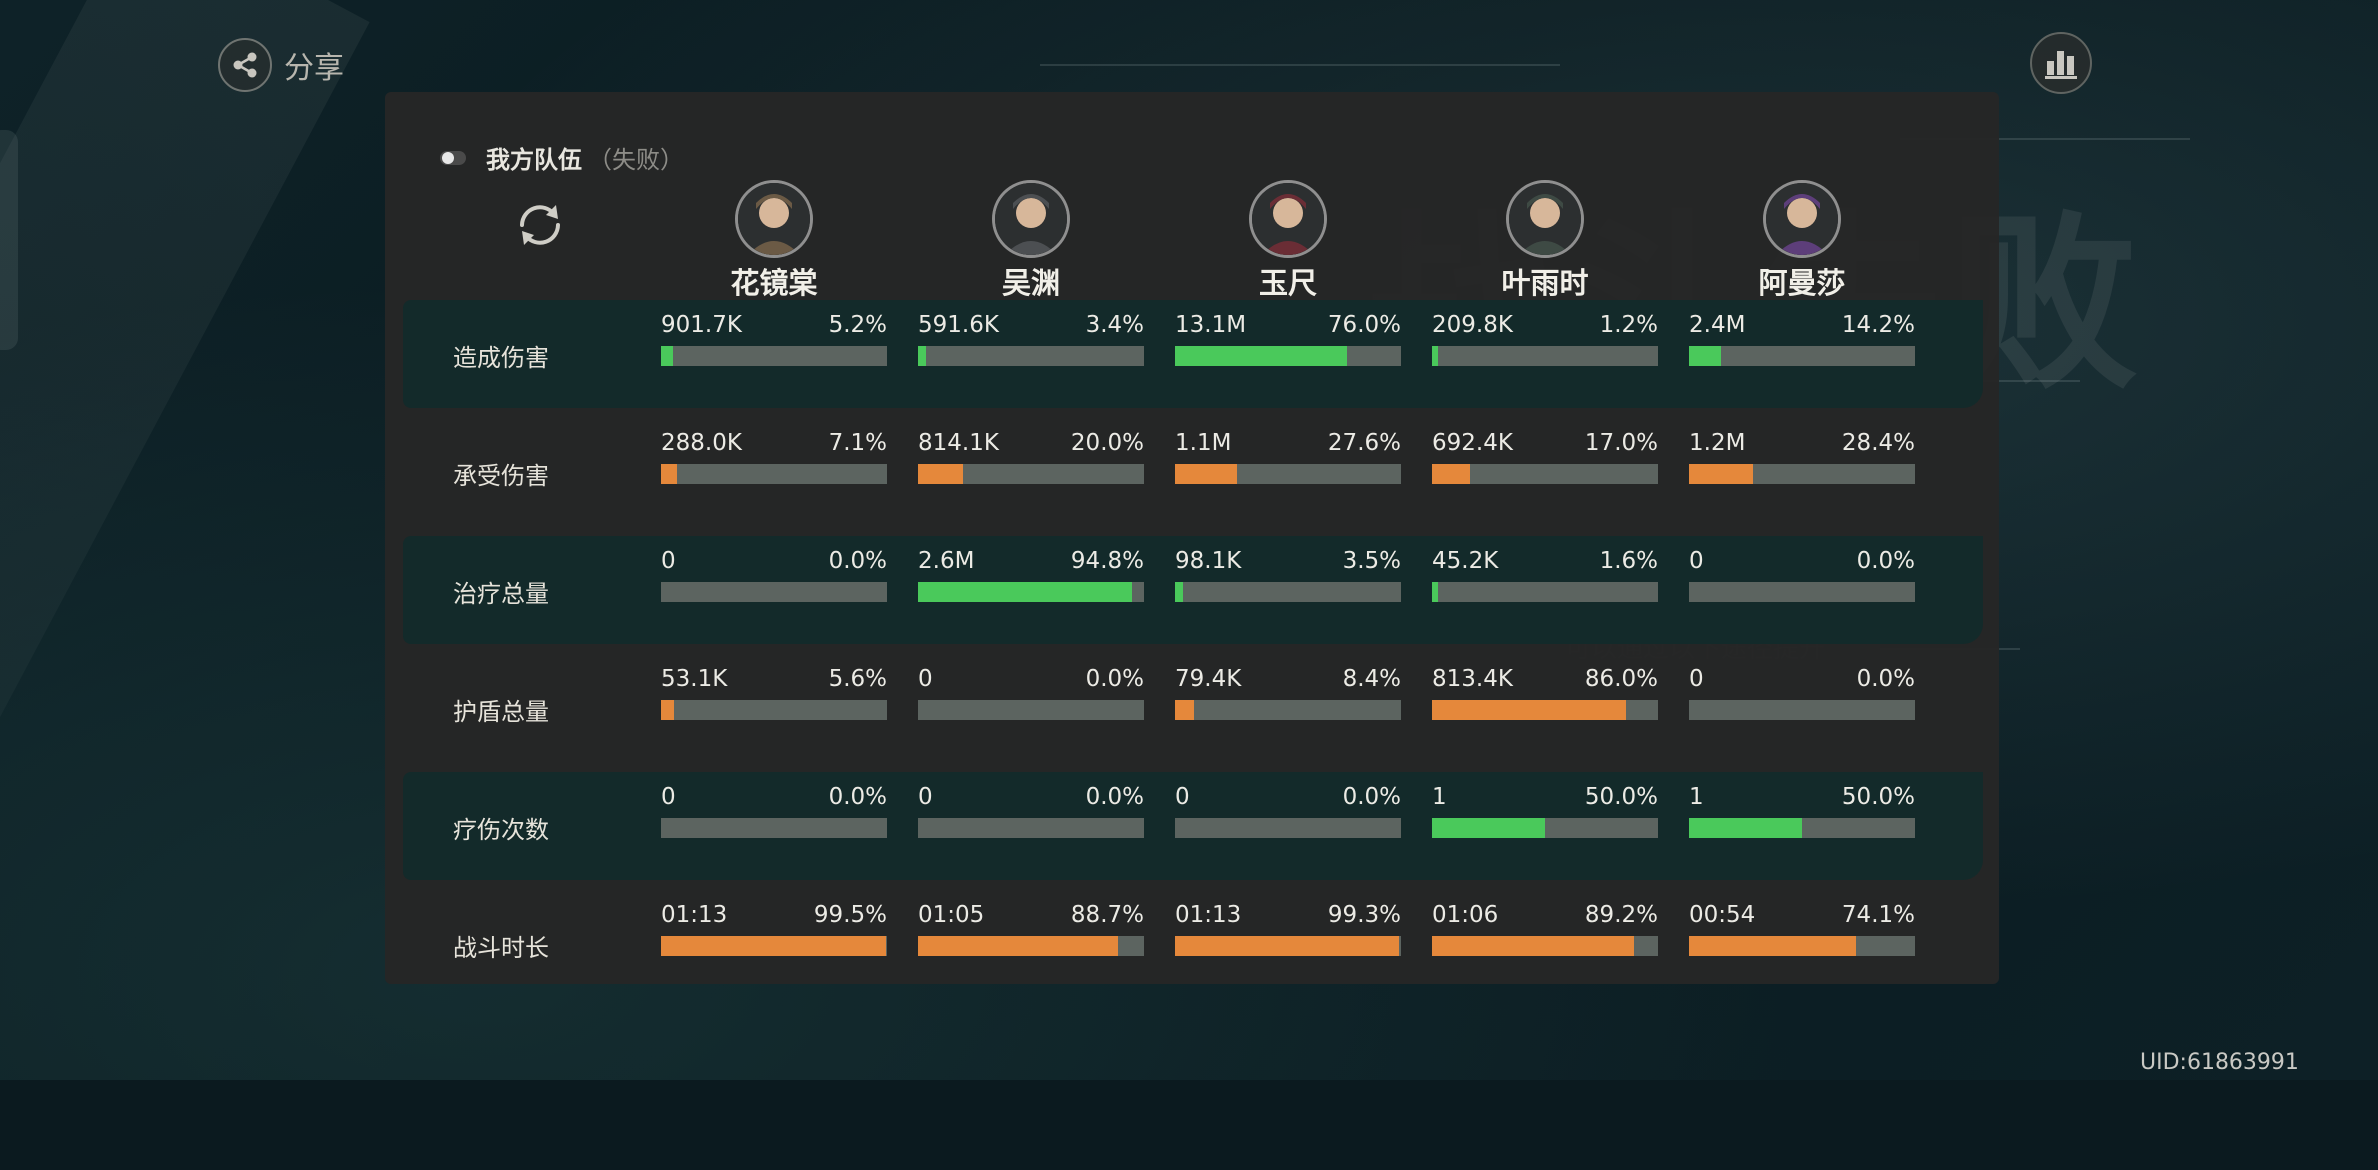  What do you see at coordinates (774, 458) in the screenshot?
I see `stat-cell: 288.0K 7.1%` at bounding box center [774, 458].